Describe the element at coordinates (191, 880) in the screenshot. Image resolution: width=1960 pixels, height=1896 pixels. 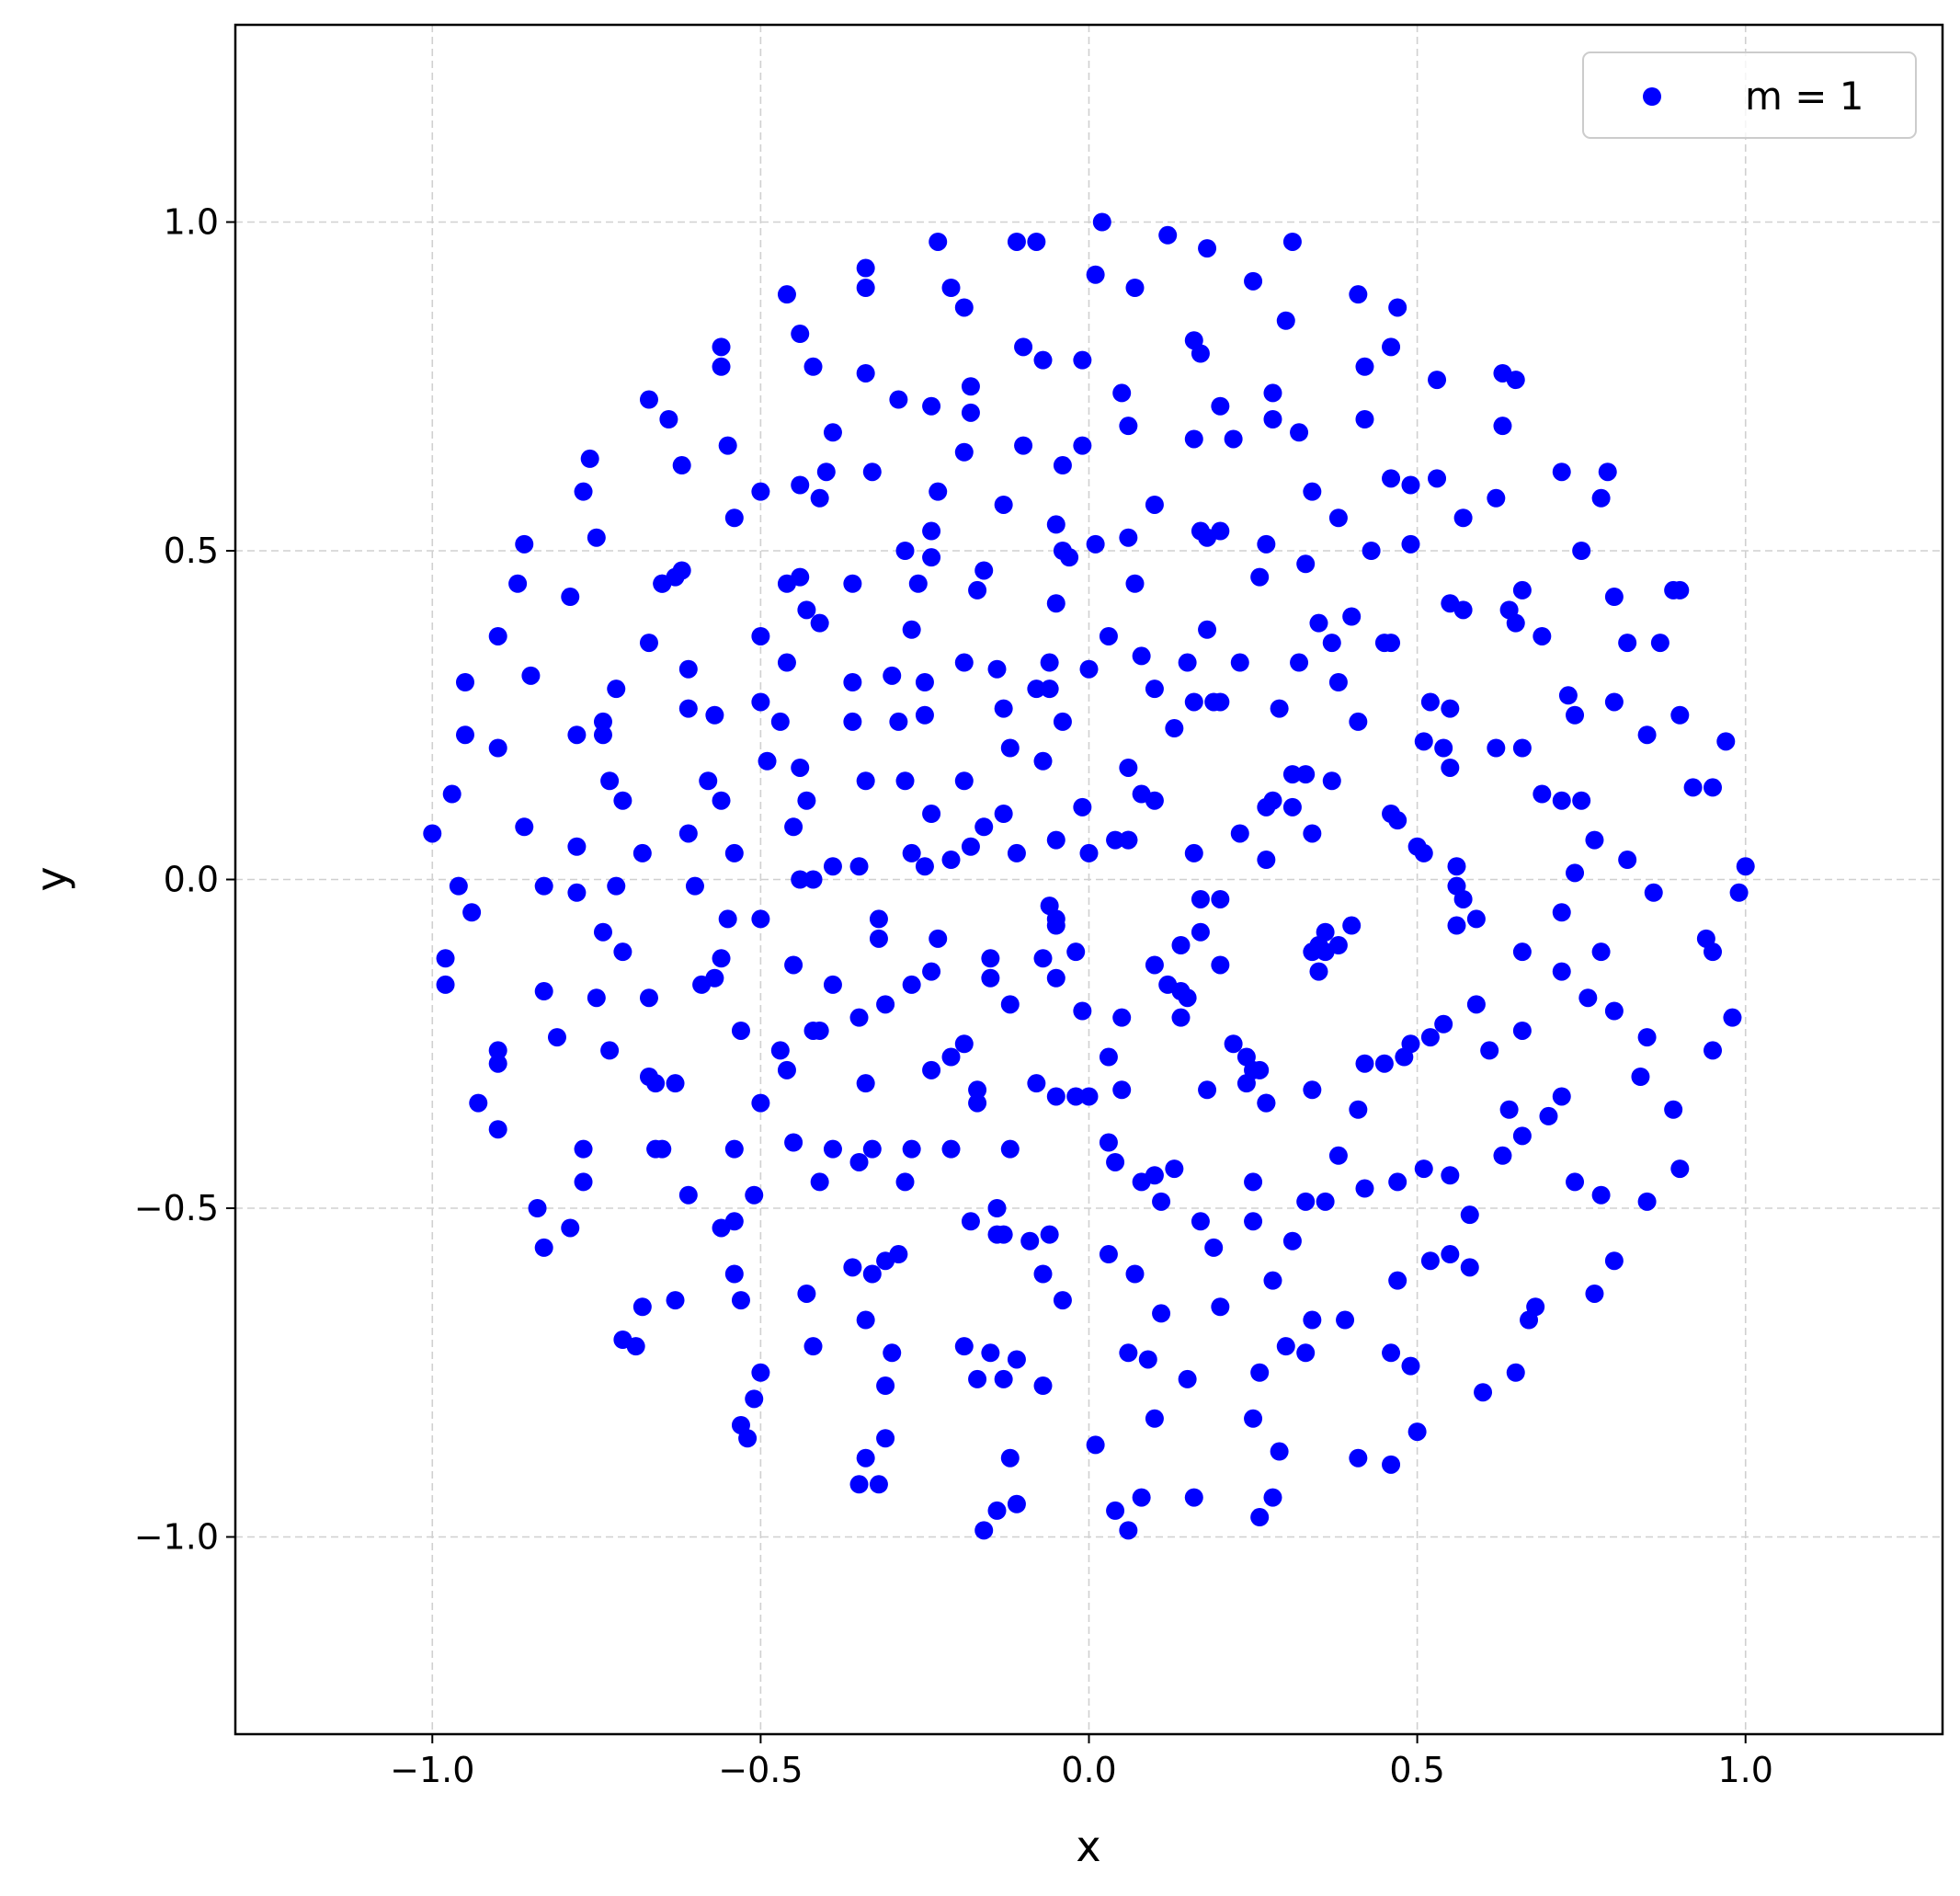
I see `y-tick-label: 0.0` at that location.